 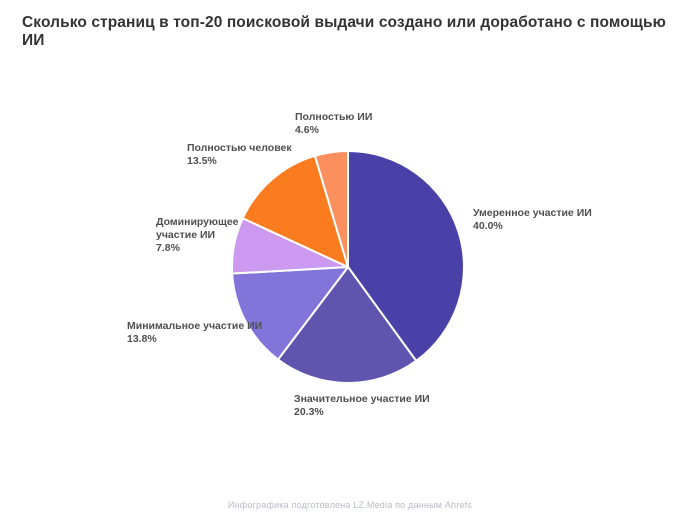 What do you see at coordinates (309, 412) in the screenshot?
I see `pie-label-percent: 20.3%` at bounding box center [309, 412].